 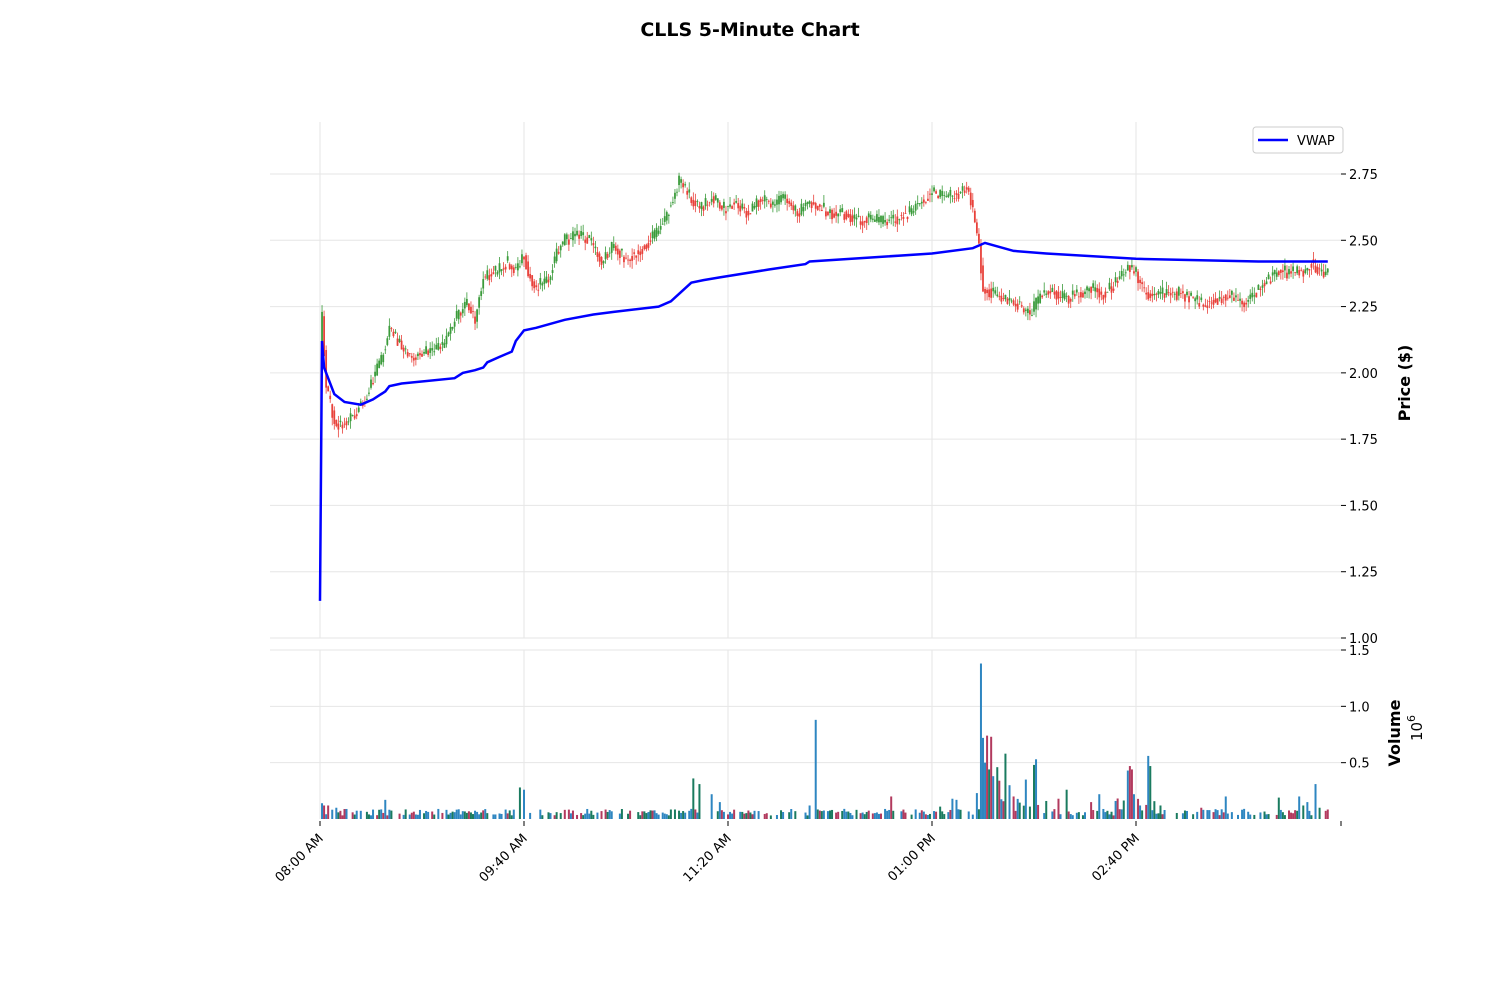 I want to click on volume-exponent-base: 10, so click(x=1417, y=731).